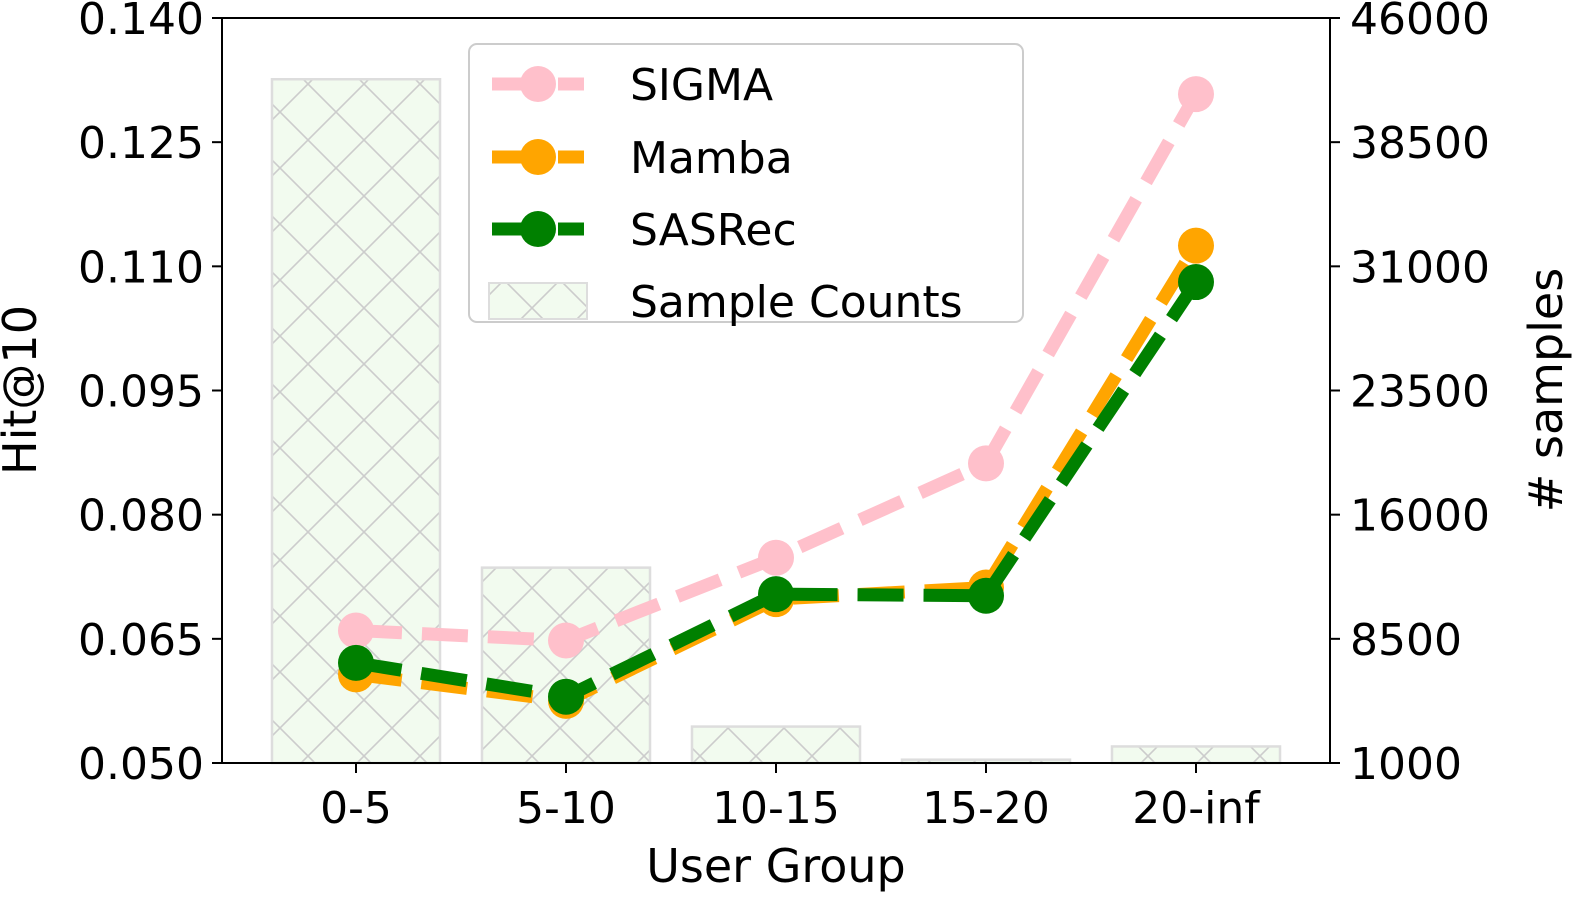 Image resolution: width=1578 pixels, height=902 pixels. Describe the element at coordinates (141, 516) in the screenshot. I see `y-tick-label: 0.080` at that location.